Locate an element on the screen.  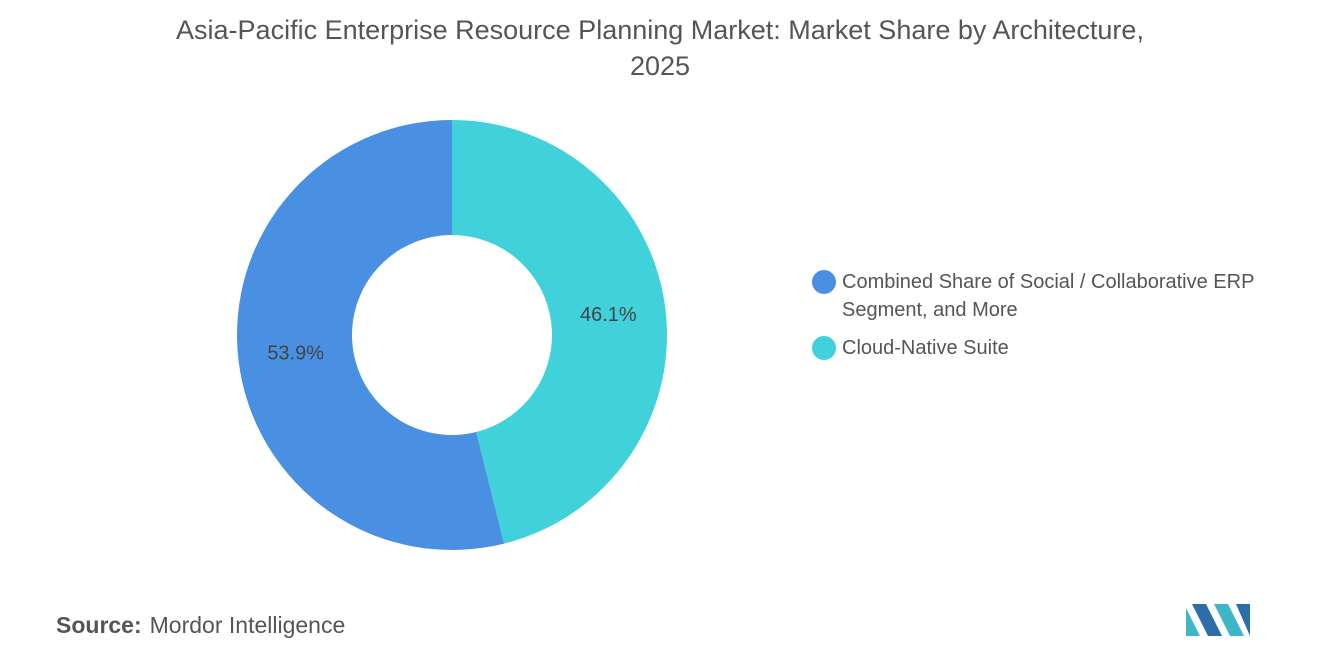
logo is located at coordinates (1218, 620).